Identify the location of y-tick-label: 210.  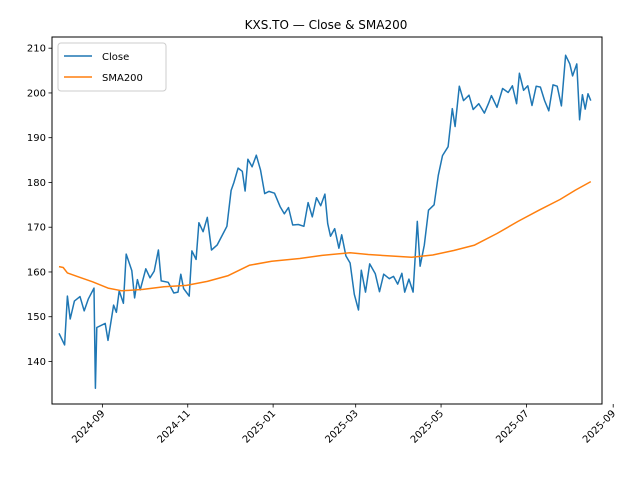
(36, 49).